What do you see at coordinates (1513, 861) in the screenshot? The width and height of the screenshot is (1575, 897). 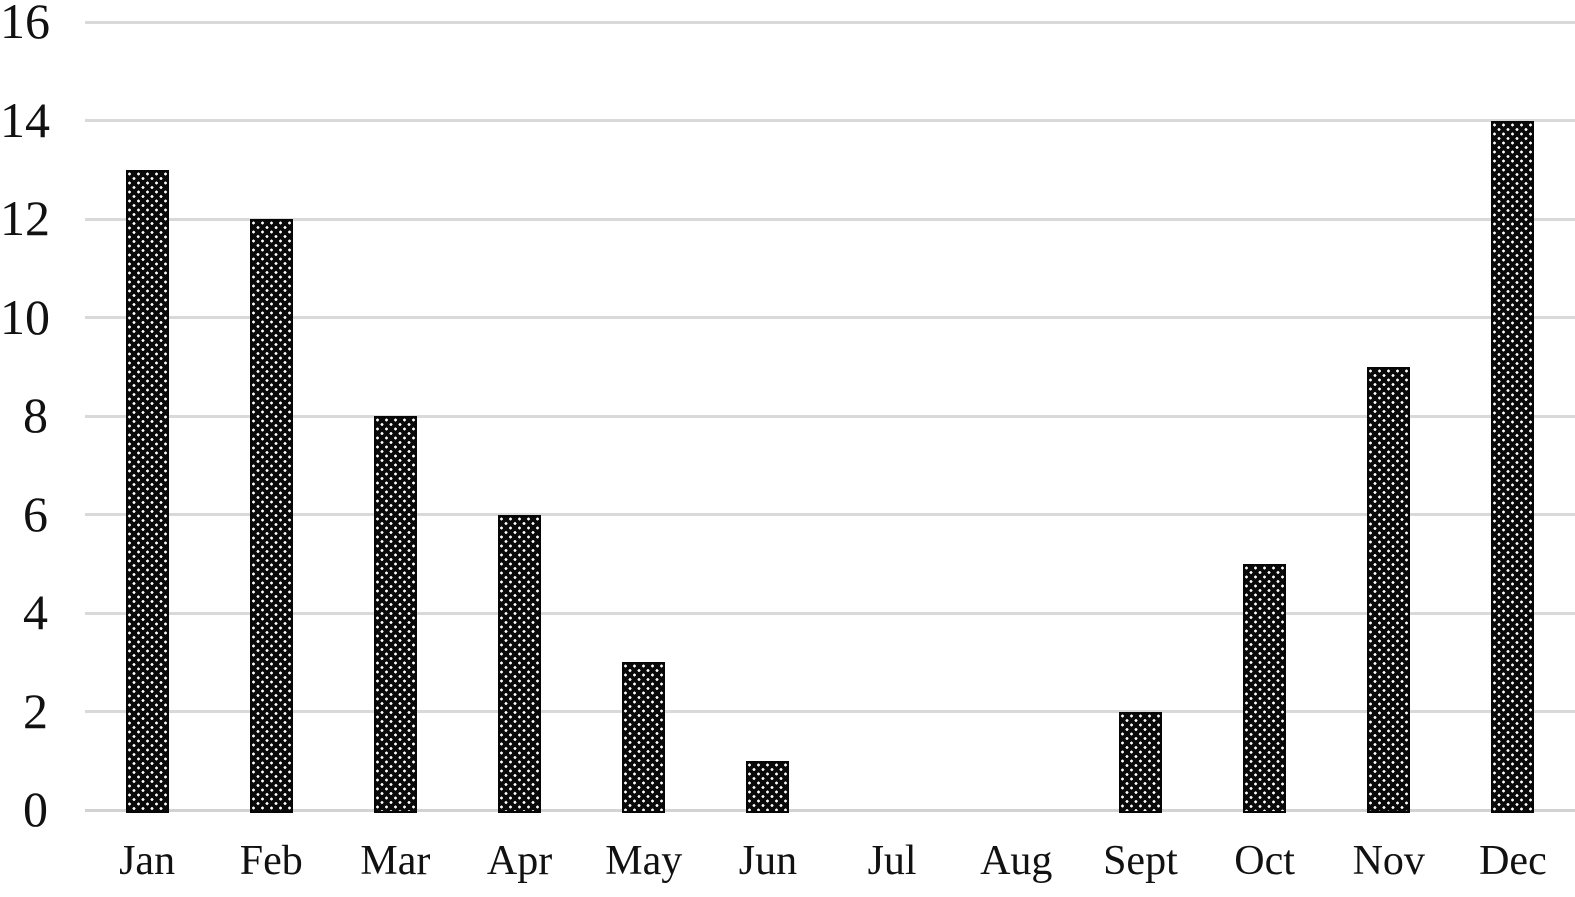 I see `x-axis-category-label-dec: Dec` at bounding box center [1513, 861].